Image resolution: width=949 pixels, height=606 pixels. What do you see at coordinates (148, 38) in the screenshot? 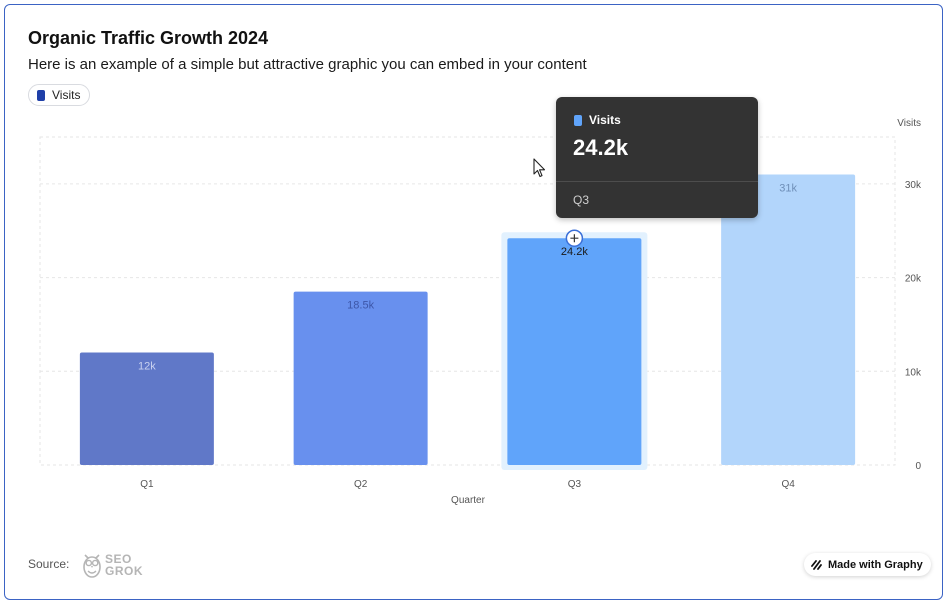
I see `chart-title: Organic Traffic Growth 2024` at bounding box center [148, 38].